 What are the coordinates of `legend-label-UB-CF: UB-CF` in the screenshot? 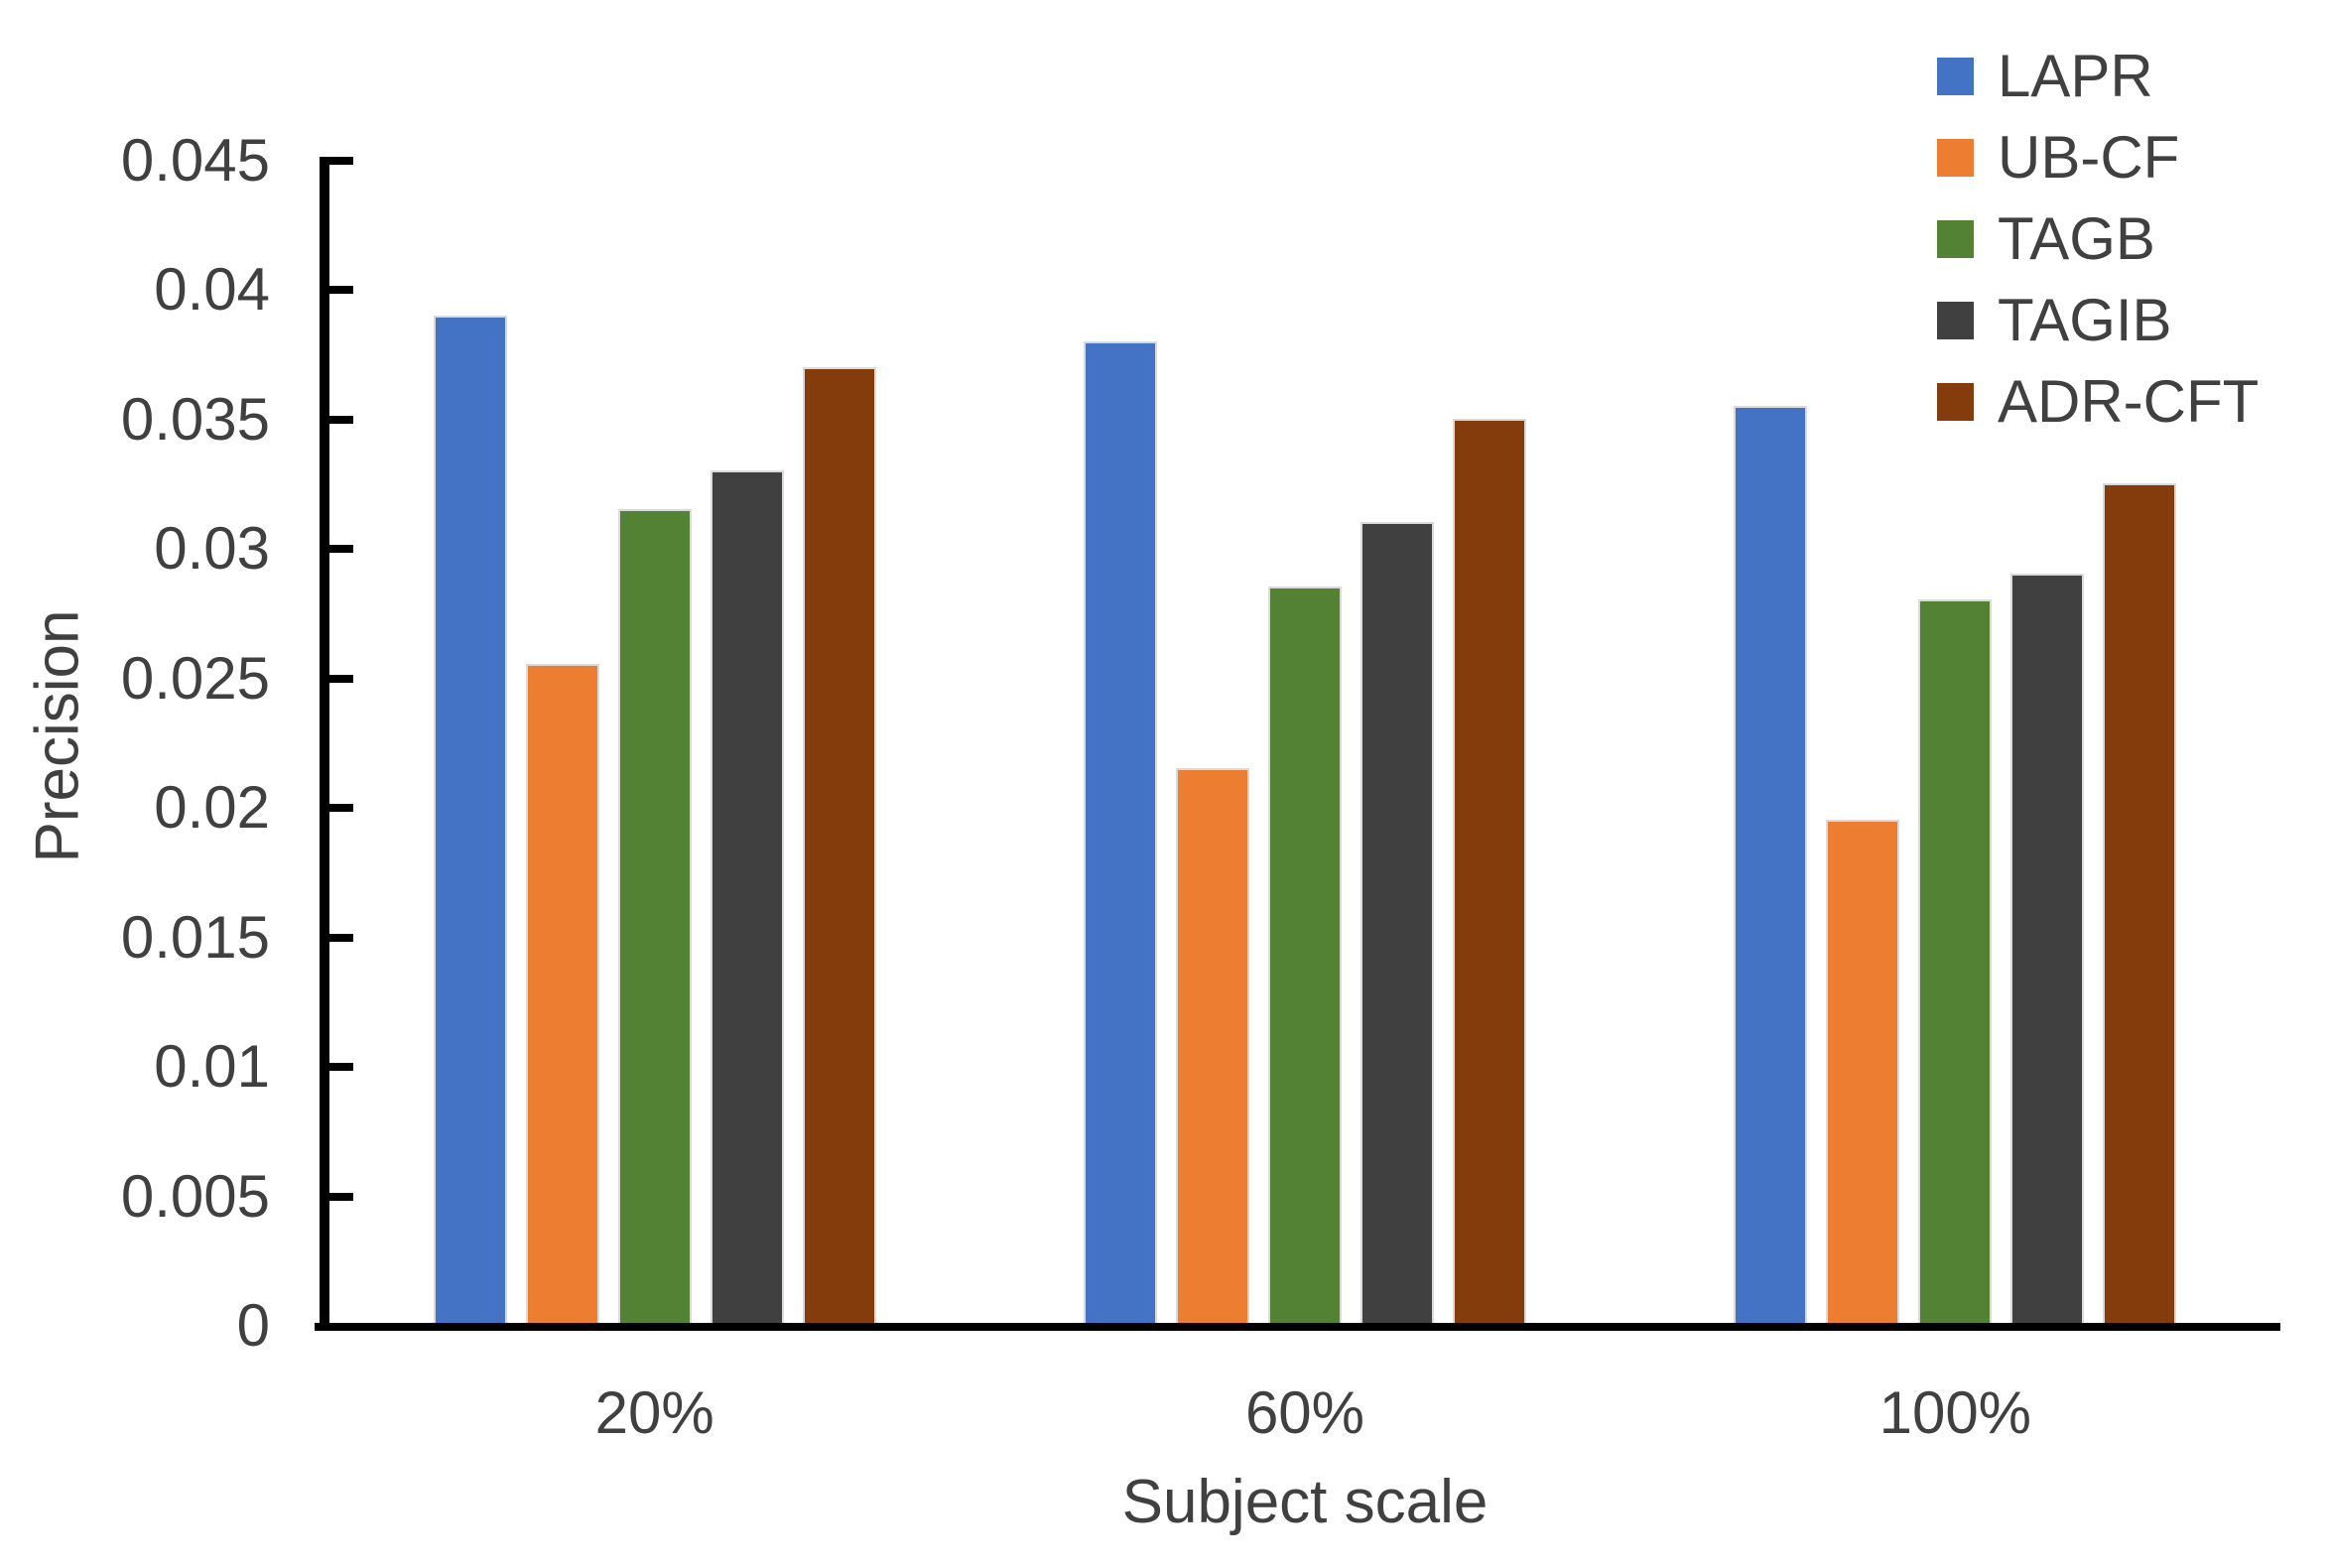 It's located at (2089, 157).